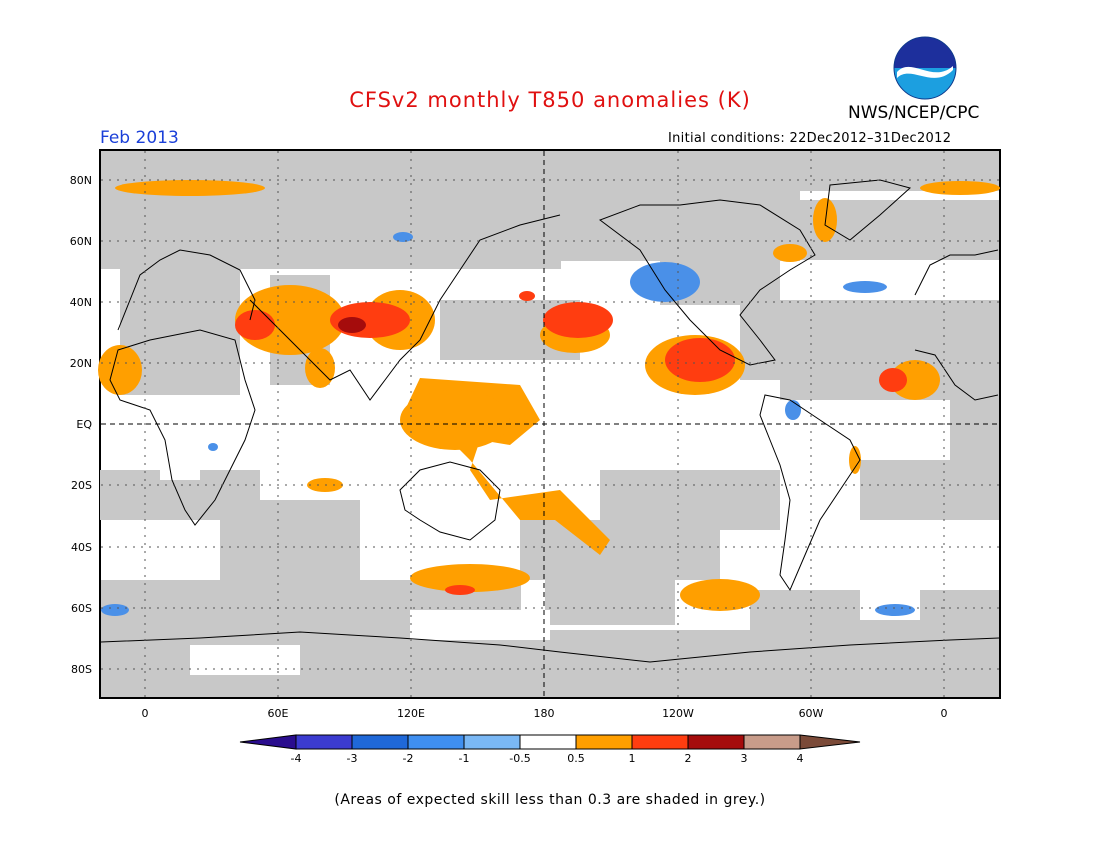  Describe the element at coordinates (81, 241) in the screenshot. I see `lat-label: 60N` at that location.